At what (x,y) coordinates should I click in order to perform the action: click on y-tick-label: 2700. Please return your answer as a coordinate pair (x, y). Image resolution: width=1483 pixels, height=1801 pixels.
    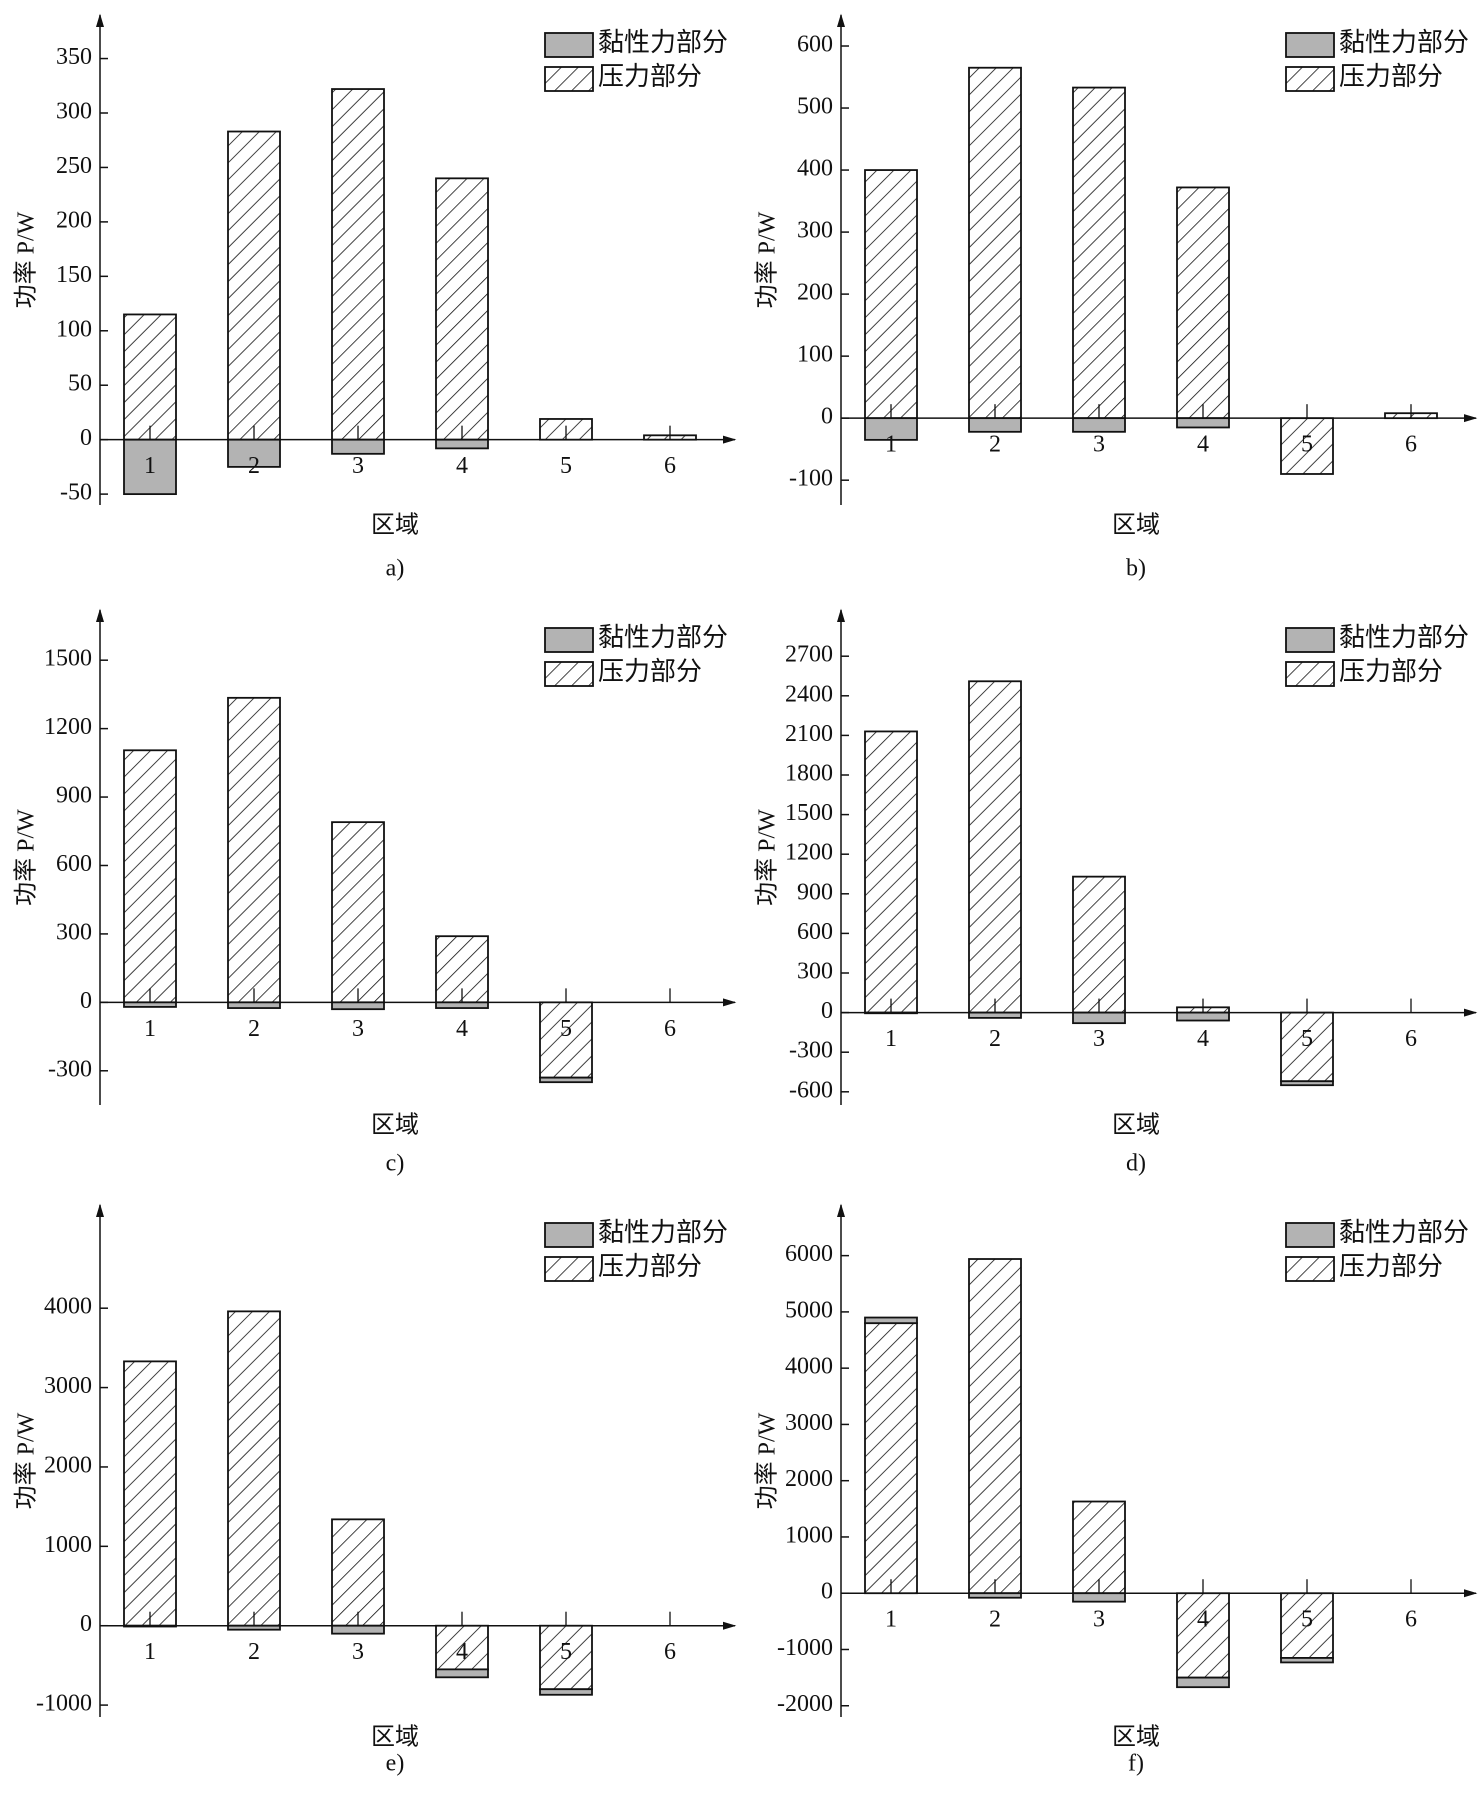
    Looking at the image, I should click on (809, 655).